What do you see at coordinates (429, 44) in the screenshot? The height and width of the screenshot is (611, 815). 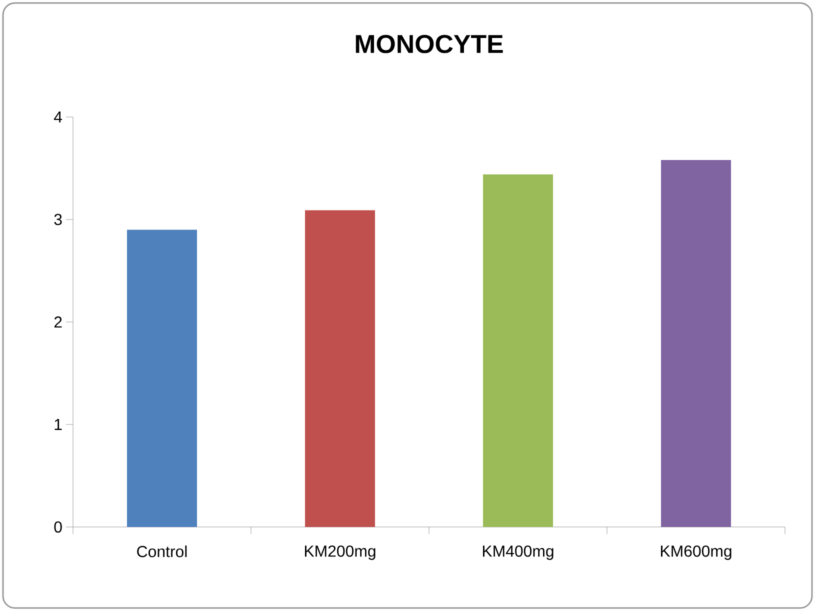 I see `chart-title: MONOCYTE` at bounding box center [429, 44].